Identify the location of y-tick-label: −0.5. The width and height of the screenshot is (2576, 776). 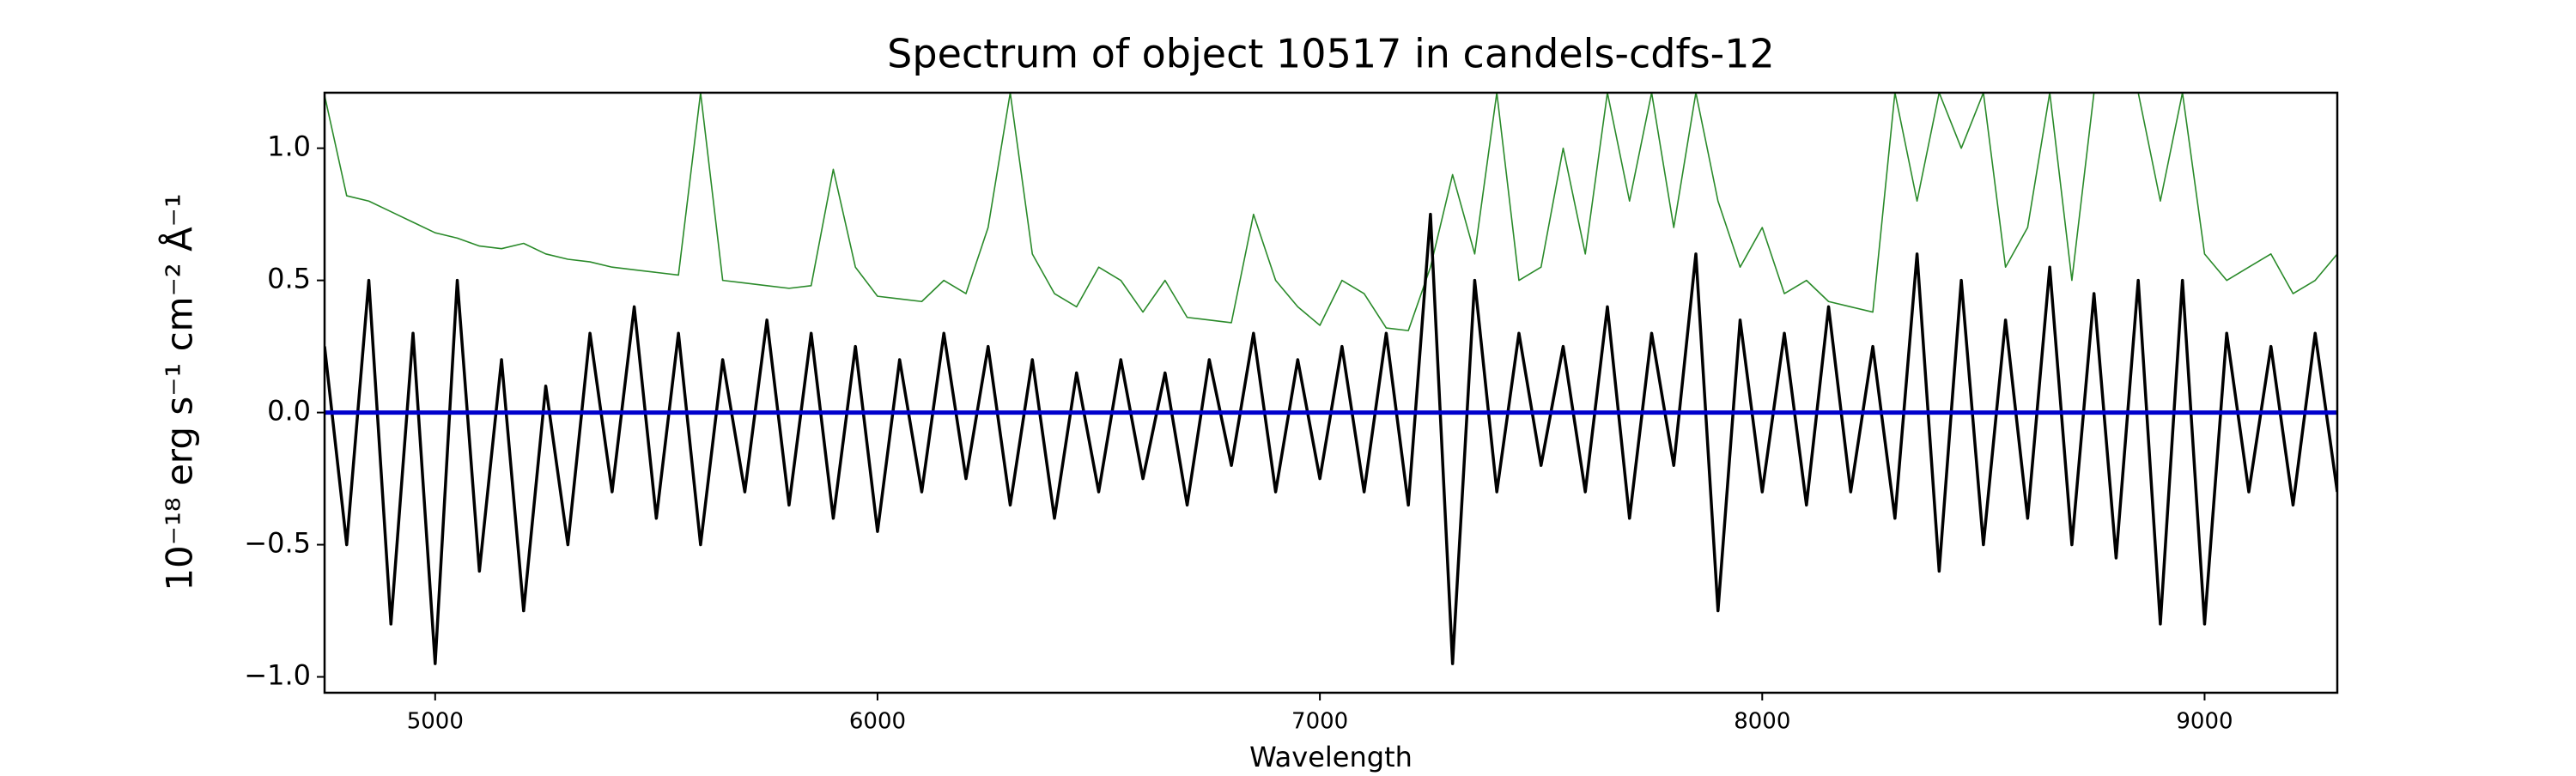
(278, 543).